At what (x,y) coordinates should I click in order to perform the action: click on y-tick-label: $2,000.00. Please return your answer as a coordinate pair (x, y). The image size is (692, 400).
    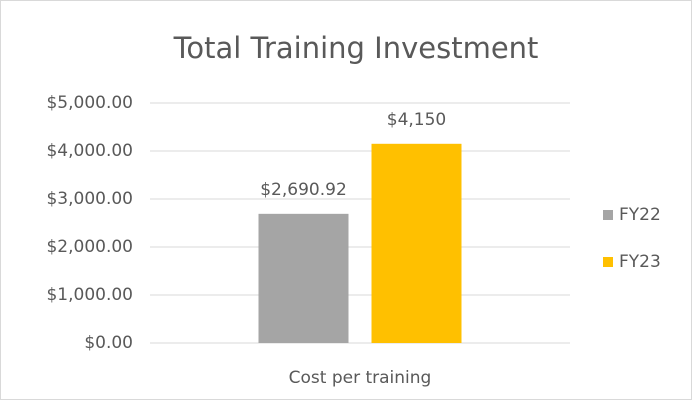
    Looking at the image, I should click on (89, 247).